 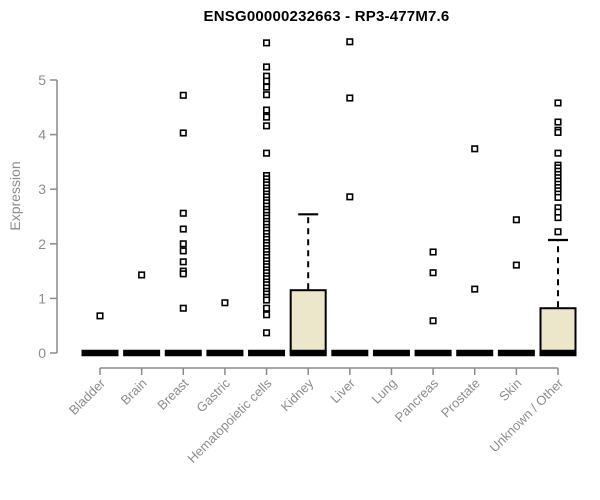 I want to click on x-axis-category-label: Gastric, so click(x=213, y=395).